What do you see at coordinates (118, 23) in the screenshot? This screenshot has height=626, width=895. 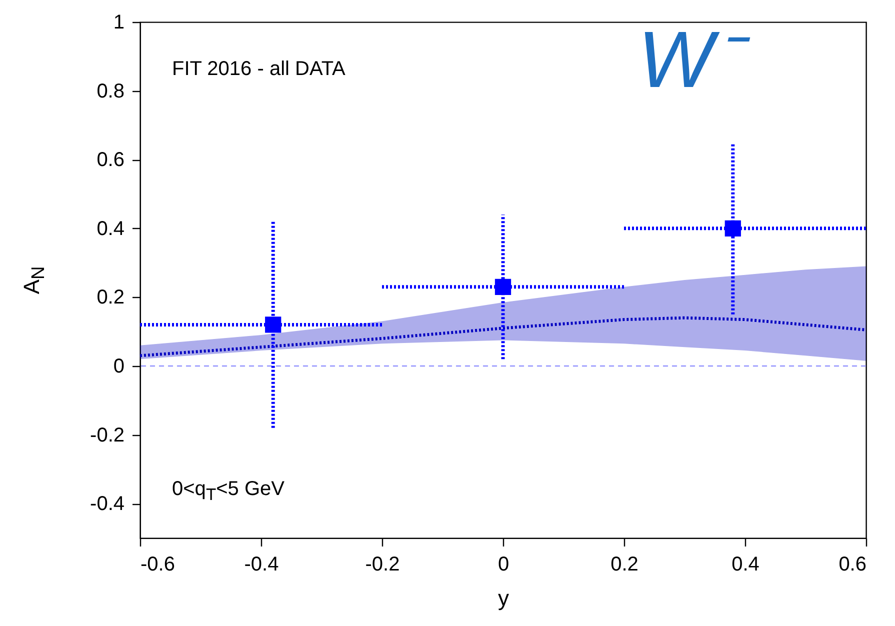 I see `y-tick-label: 1` at bounding box center [118, 23].